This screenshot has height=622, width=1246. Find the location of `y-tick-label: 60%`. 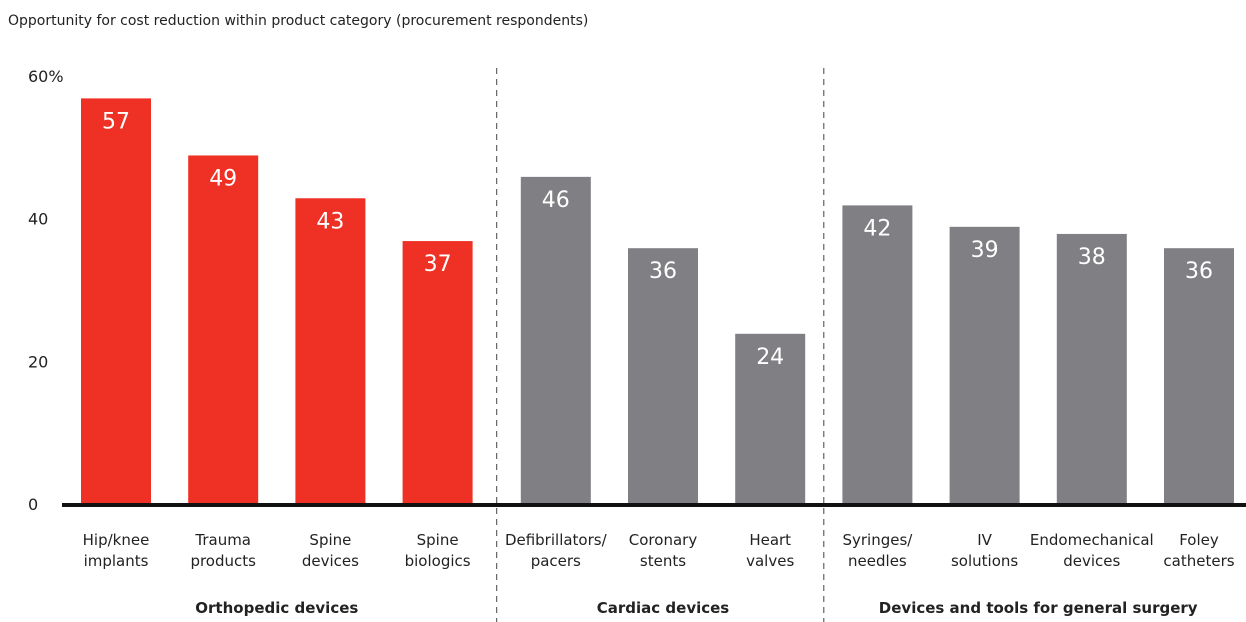

y-tick-label: 60% is located at coordinates (46, 76).